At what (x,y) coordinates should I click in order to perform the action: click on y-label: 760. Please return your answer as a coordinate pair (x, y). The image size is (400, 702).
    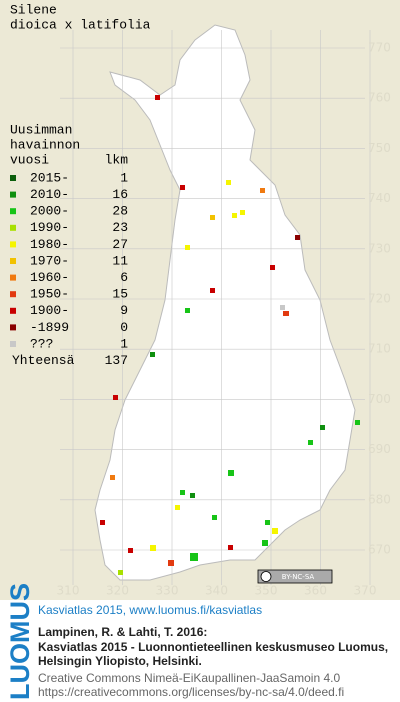
    Looking at the image, I should click on (379, 98).